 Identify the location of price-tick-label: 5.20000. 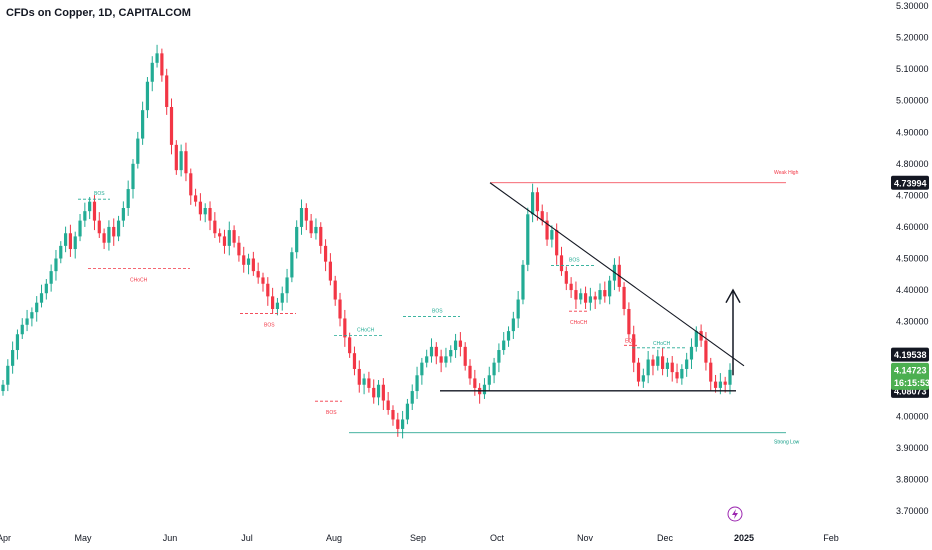
(912, 38).